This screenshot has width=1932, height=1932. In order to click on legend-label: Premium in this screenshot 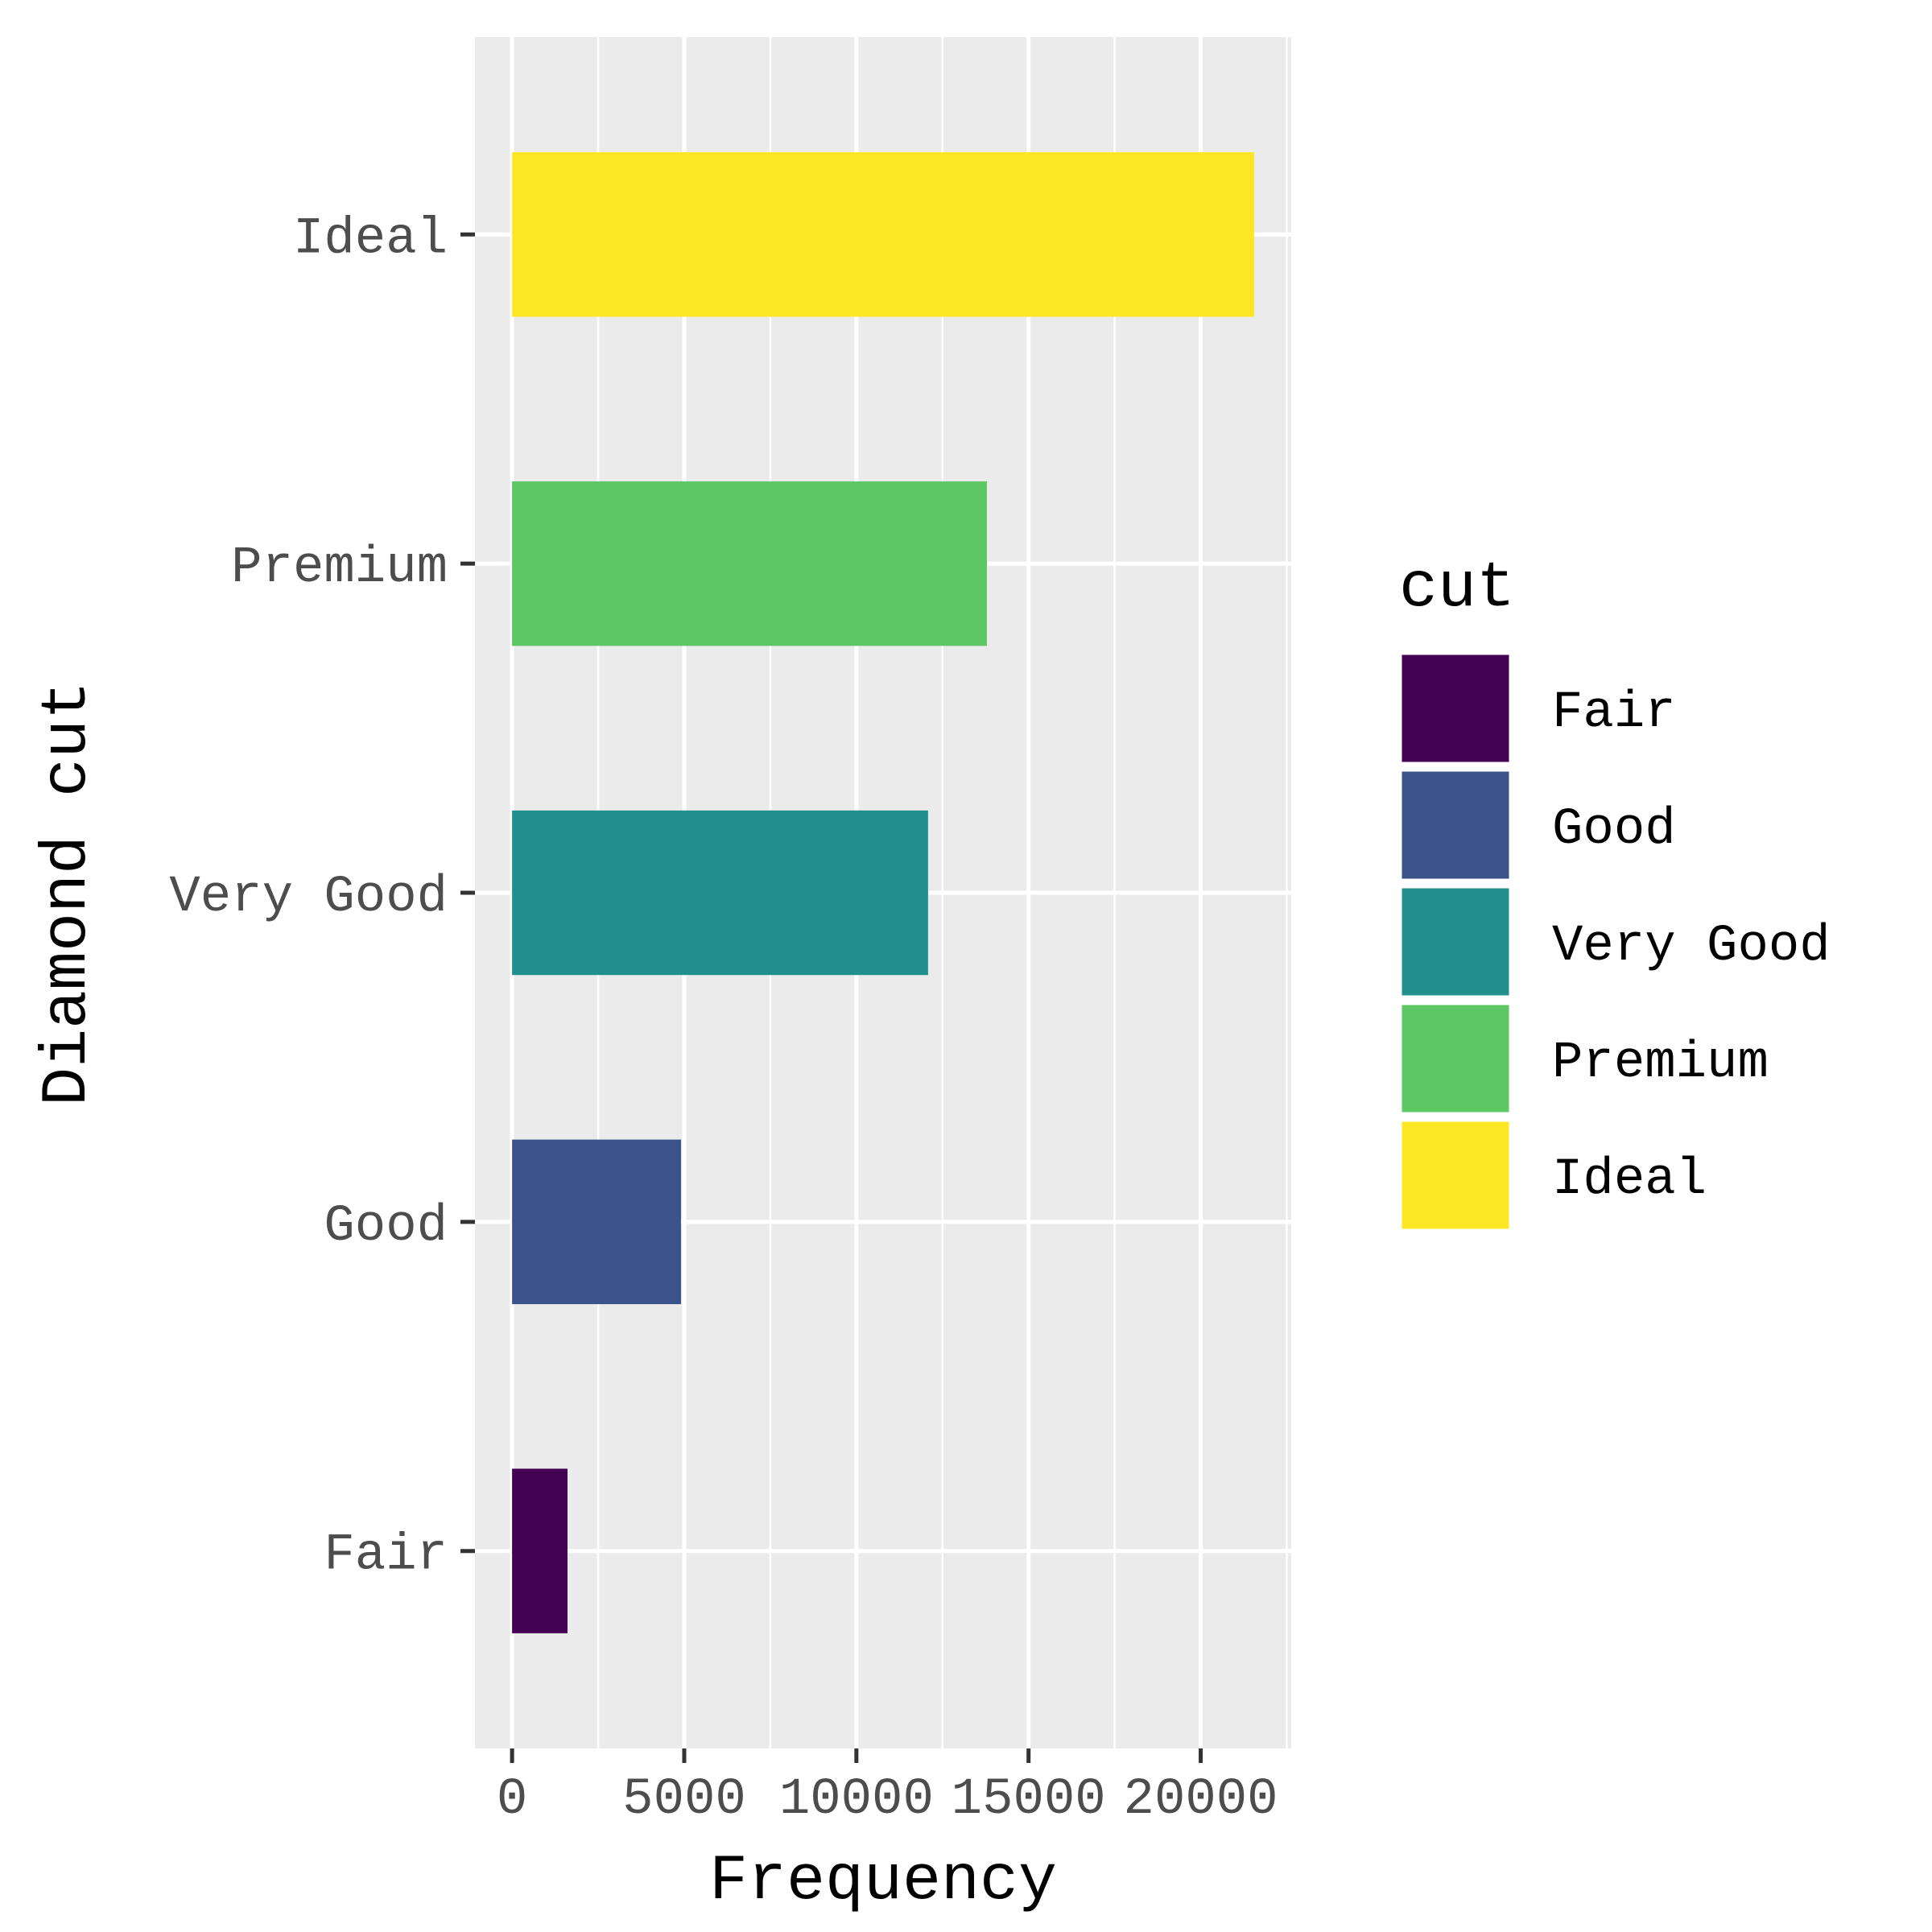, I will do `click(1660, 1063)`.